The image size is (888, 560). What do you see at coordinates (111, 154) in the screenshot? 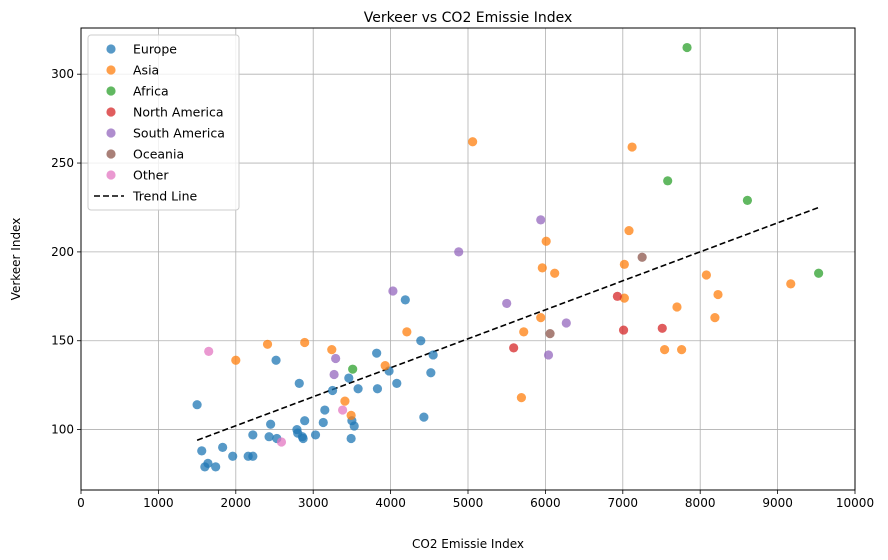
I see `legend-marker-oceania` at bounding box center [111, 154].